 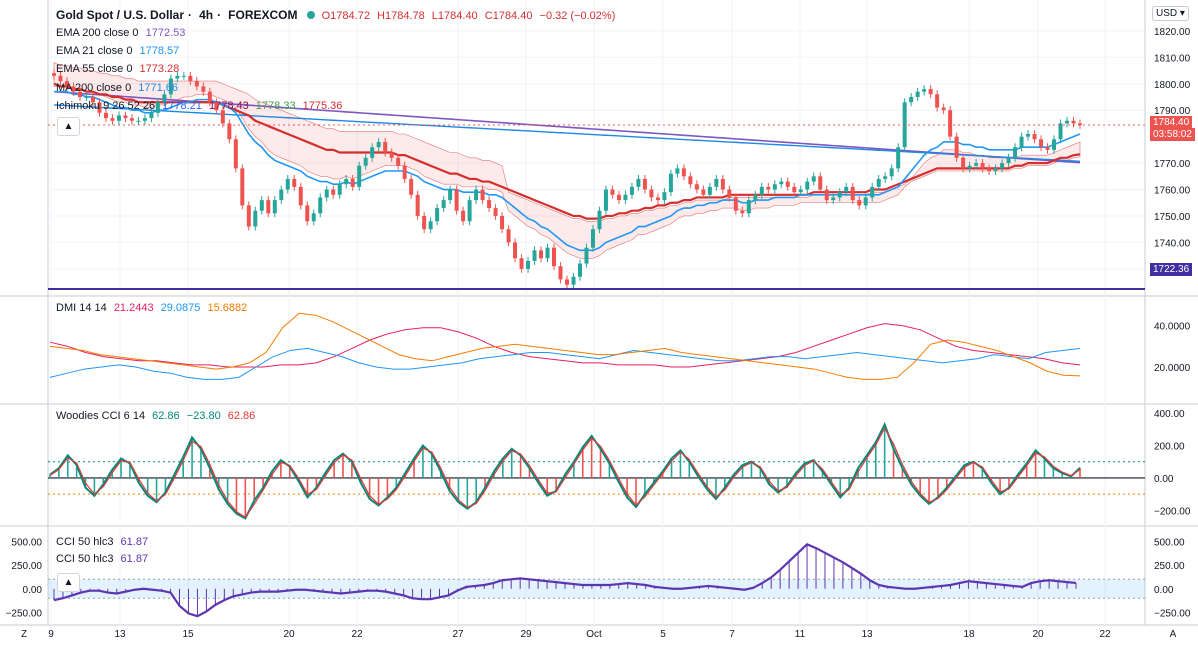 What do you see at coordinates (119, 51) in the screenshot?
I see `legend-ema21: EMA 21 close 0 1778.57` at bounding box center [119, 51].